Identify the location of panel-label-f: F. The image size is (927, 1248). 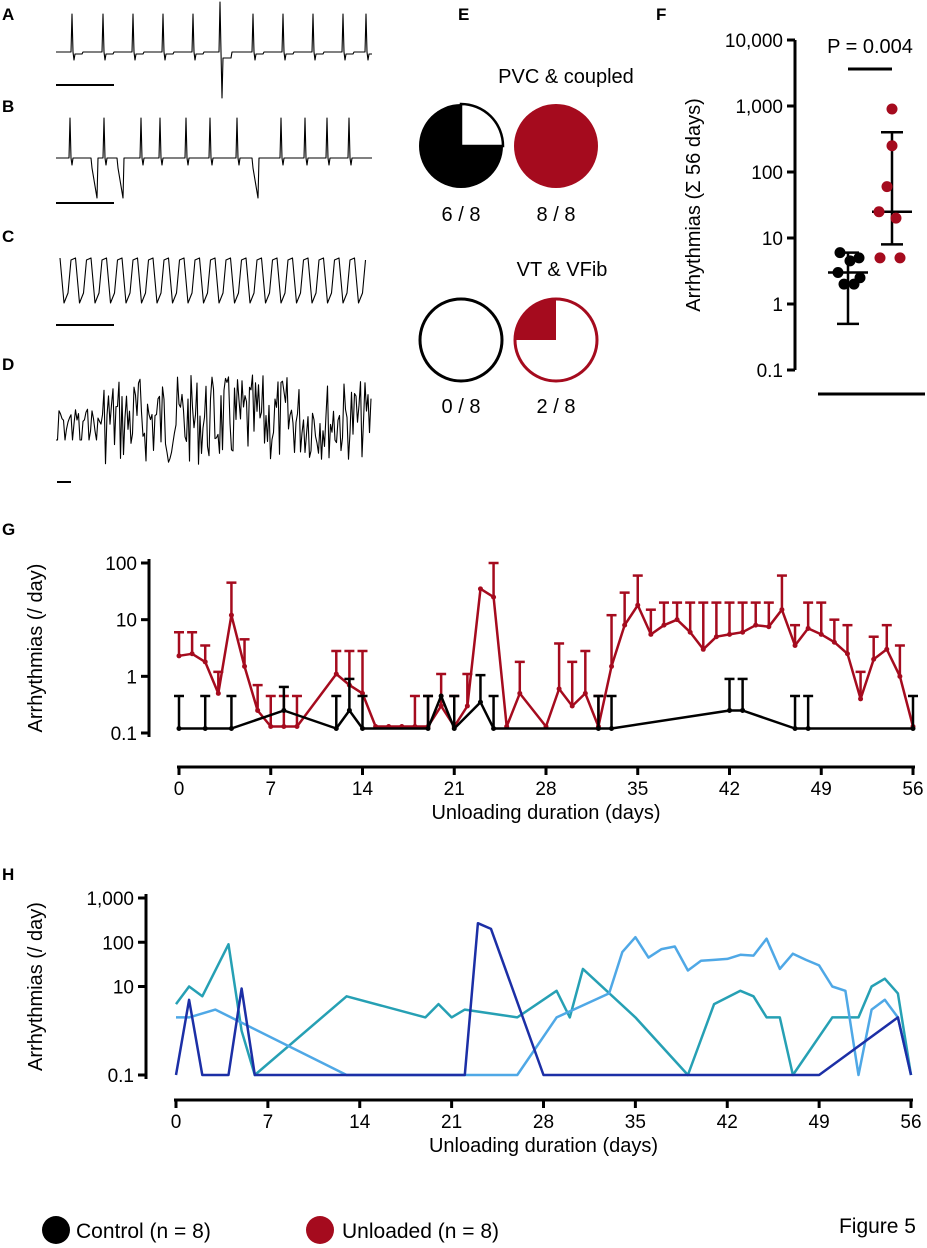
(661, 14).